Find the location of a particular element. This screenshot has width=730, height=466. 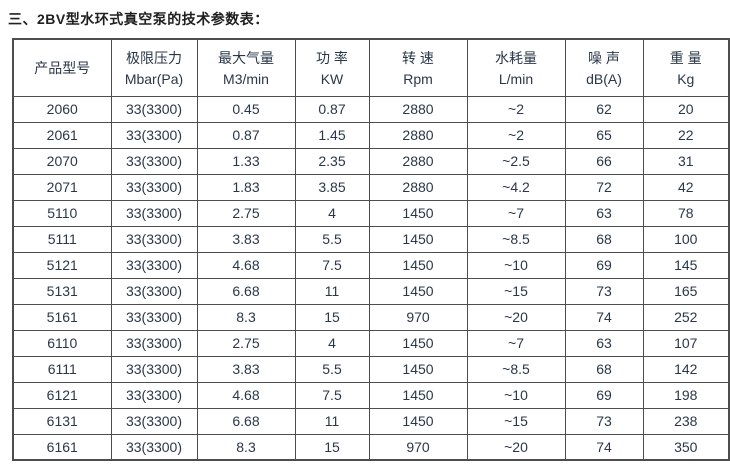

cell-water_consumption: ~8.5 is located at coordinates (516, 369).